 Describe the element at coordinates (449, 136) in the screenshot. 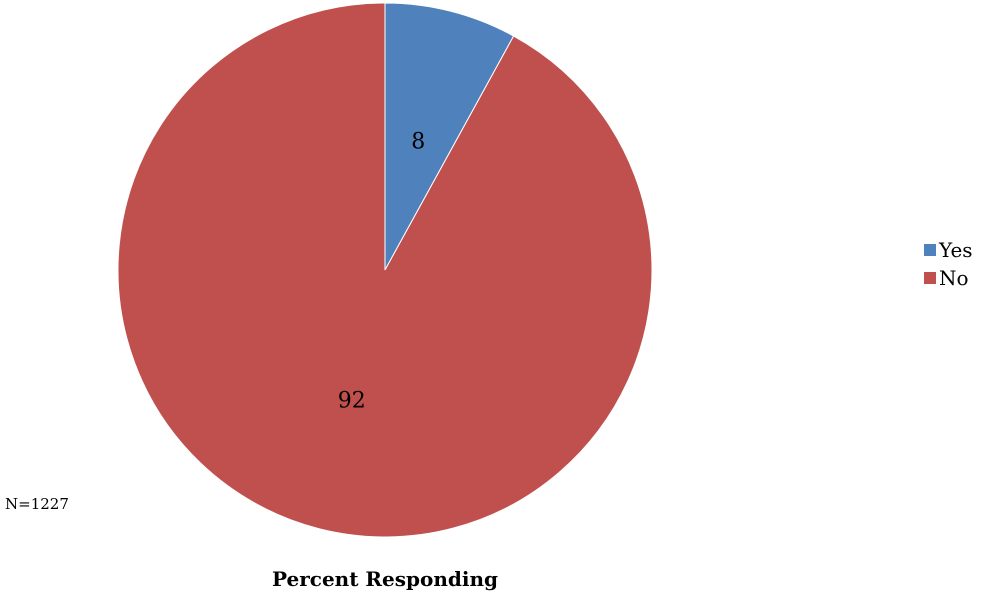

I see `pie-slice-yes` at that location.